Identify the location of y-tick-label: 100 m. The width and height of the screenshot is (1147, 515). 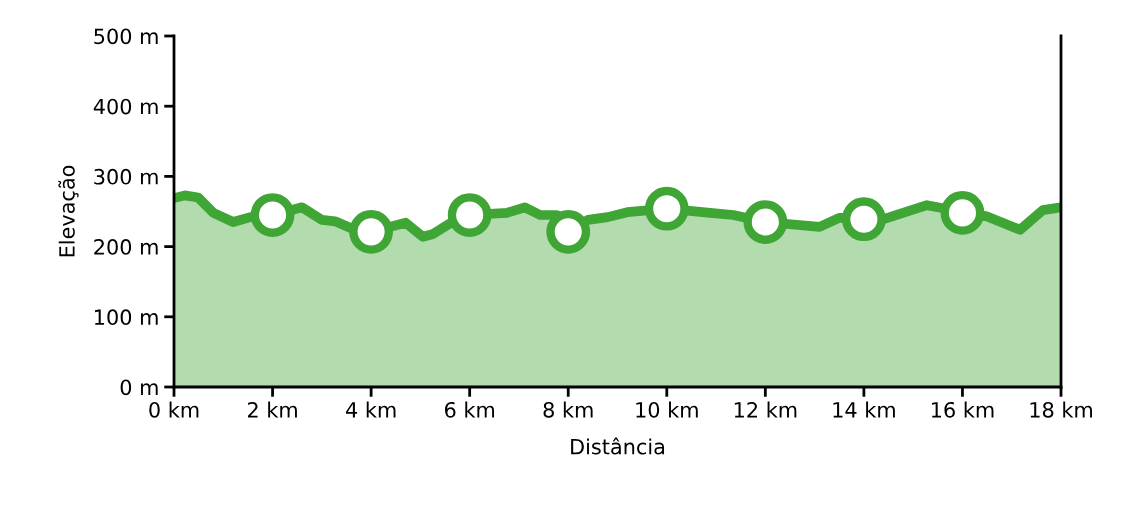
(126, 317).